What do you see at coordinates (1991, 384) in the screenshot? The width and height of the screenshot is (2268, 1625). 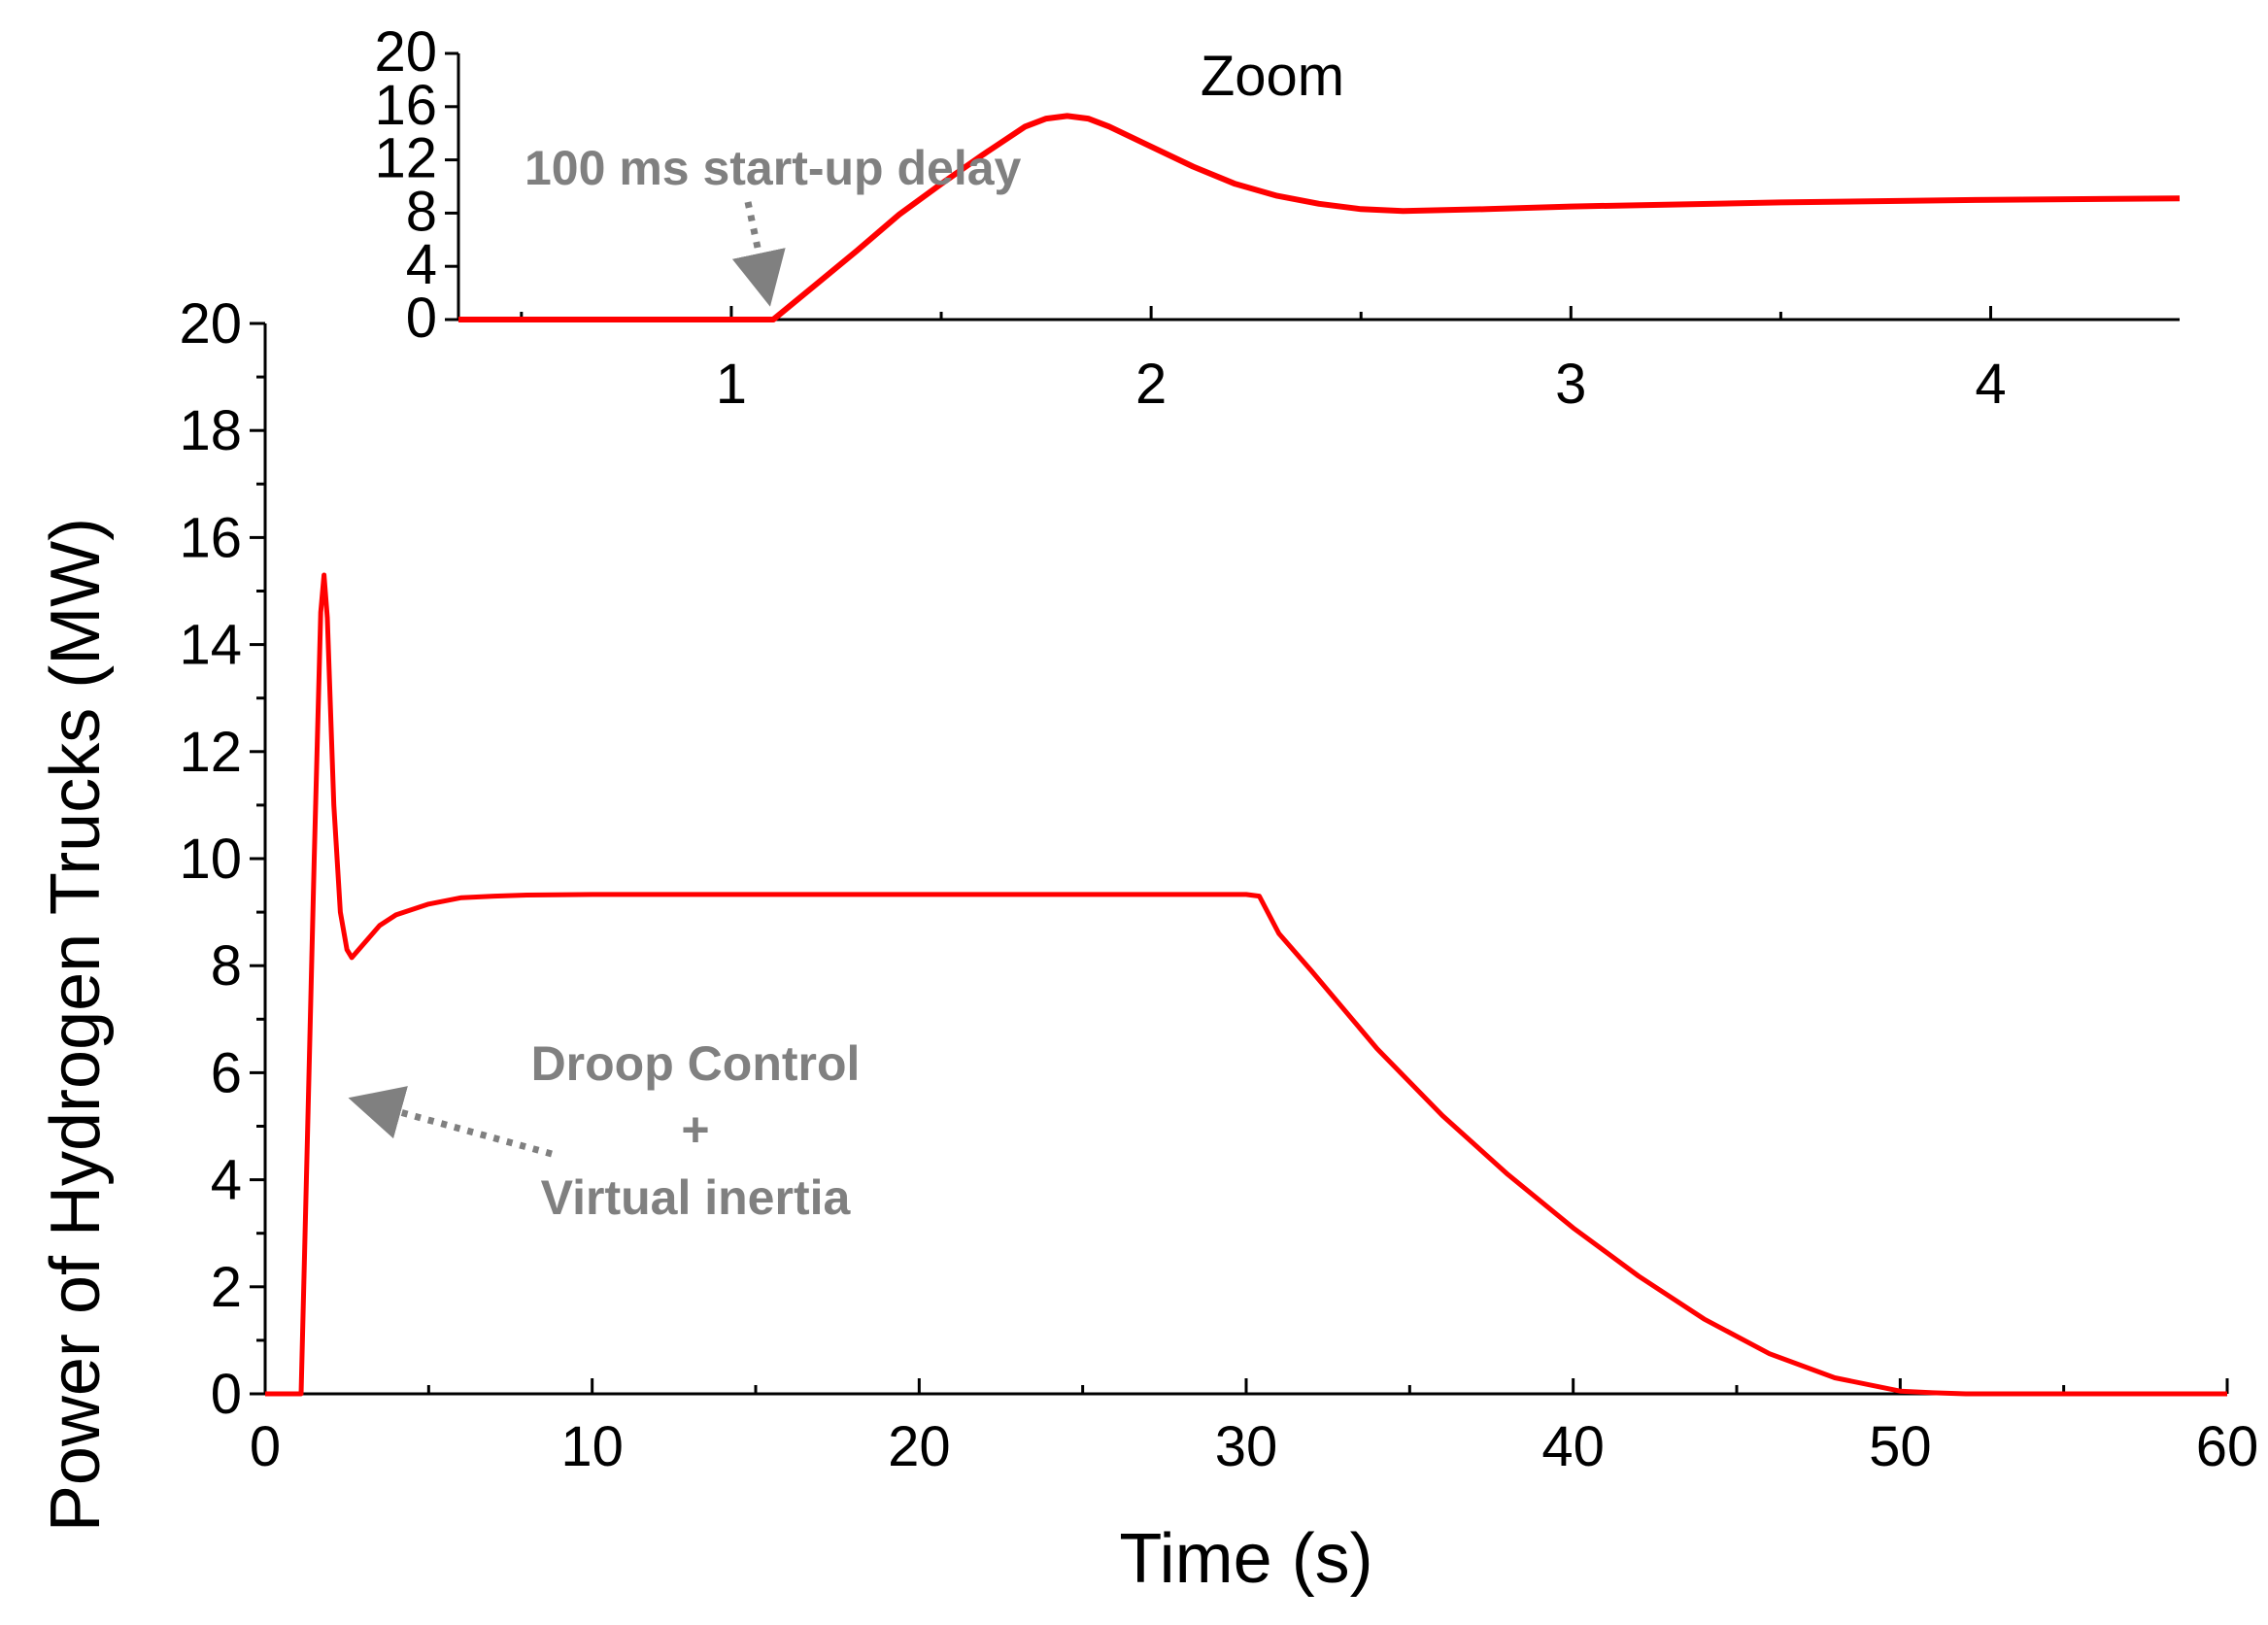 I see `inset-x-tick-label: 4` at bounding box center [1991, 384].